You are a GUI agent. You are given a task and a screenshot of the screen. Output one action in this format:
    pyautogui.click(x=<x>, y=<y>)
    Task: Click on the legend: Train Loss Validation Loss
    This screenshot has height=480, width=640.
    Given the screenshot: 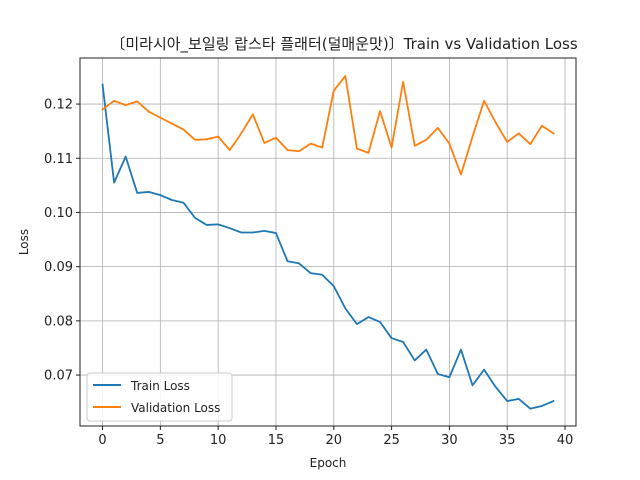 What is the action you would take?
    pyautogui.click(x=159, y=397)
    